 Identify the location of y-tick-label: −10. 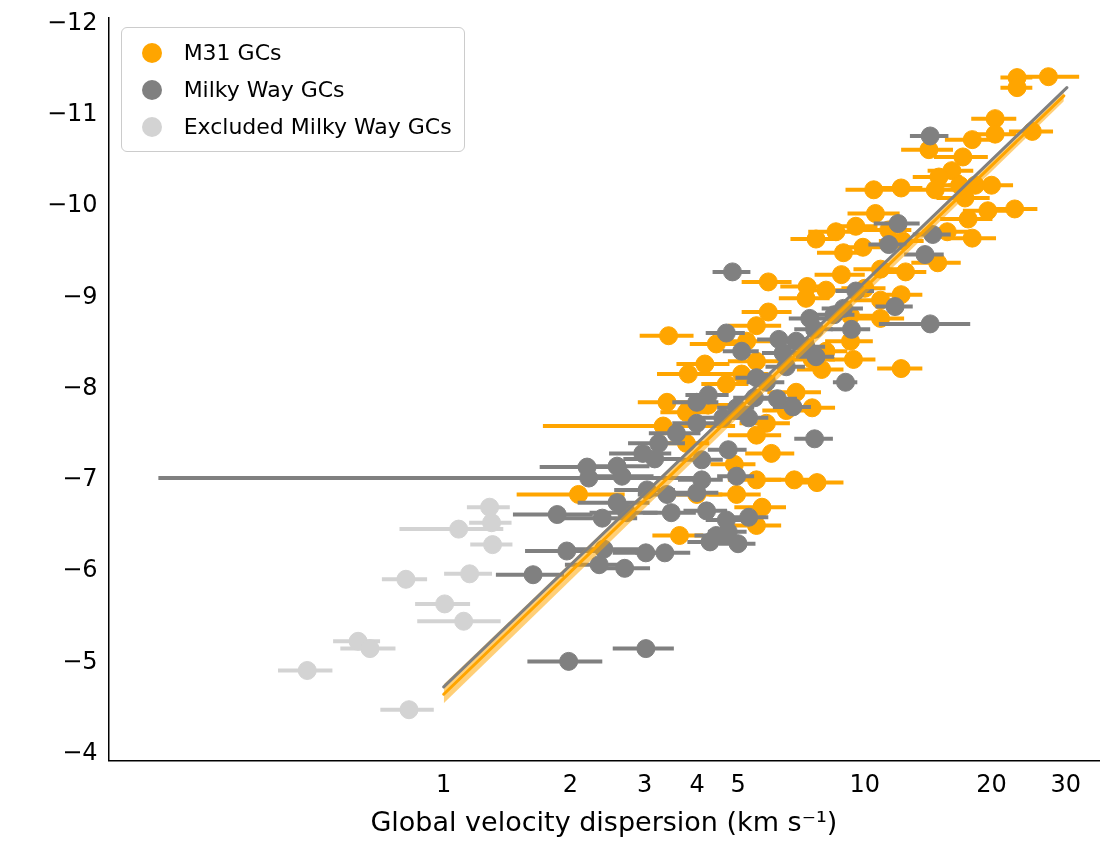
(72, 204).